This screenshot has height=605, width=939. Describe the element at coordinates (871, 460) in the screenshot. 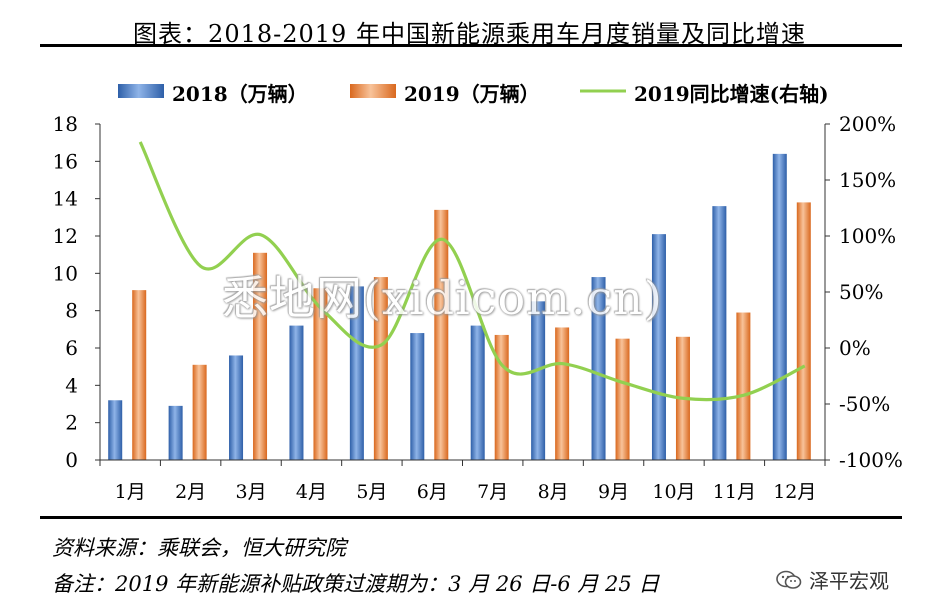

I see `right-tick-label: -100%` at that location.